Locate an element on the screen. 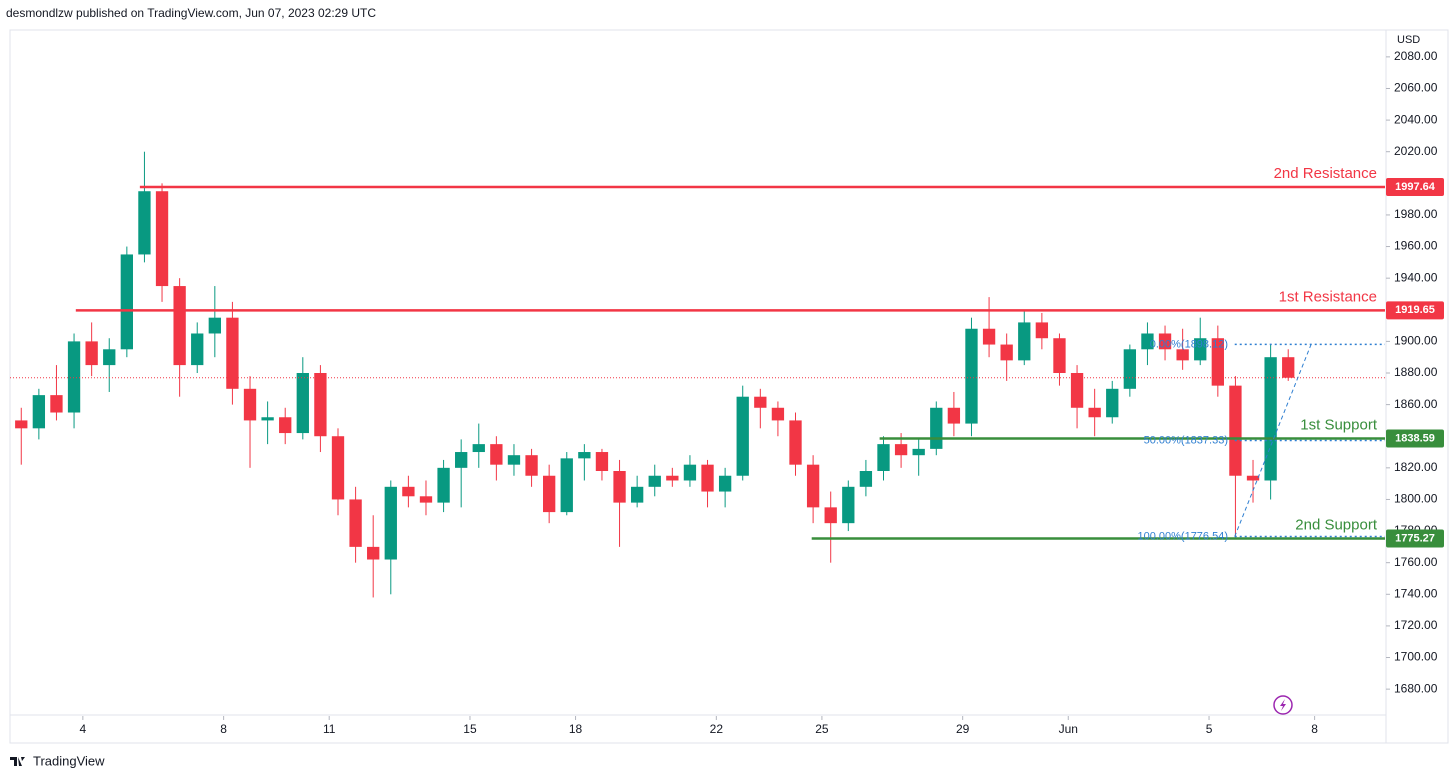  x-tick-label: 18 is located at coordinates (576, 729).